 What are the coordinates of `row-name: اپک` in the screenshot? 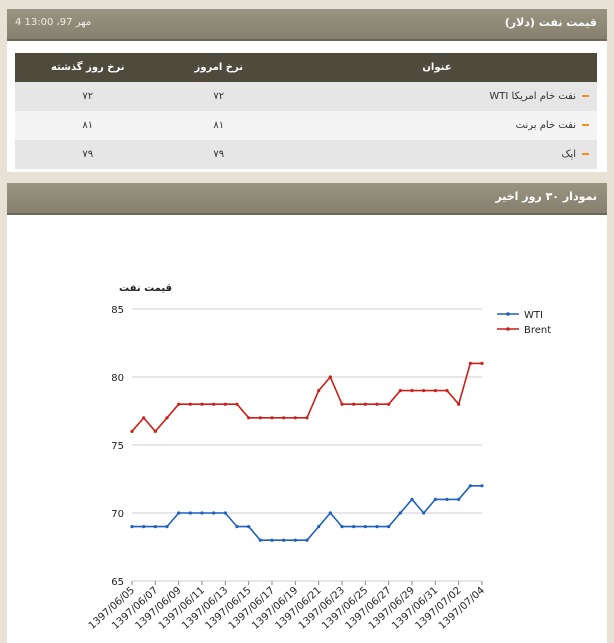 It's located at (568, 154).